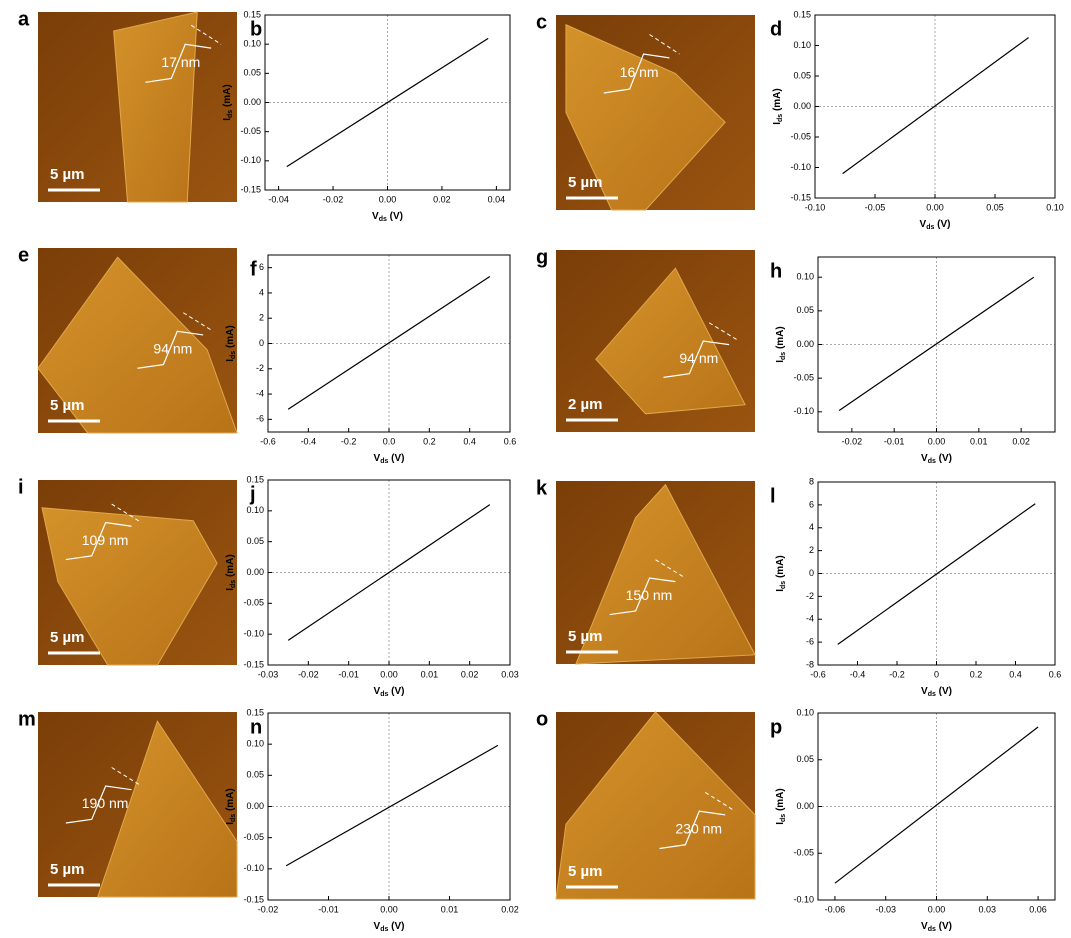 This screenshot has height=938, width=1071. What do you see at coordinates (585, 404) in the screenshot?
I see `scale-bar-label: 2 µm` at bounding box center [585, 404].